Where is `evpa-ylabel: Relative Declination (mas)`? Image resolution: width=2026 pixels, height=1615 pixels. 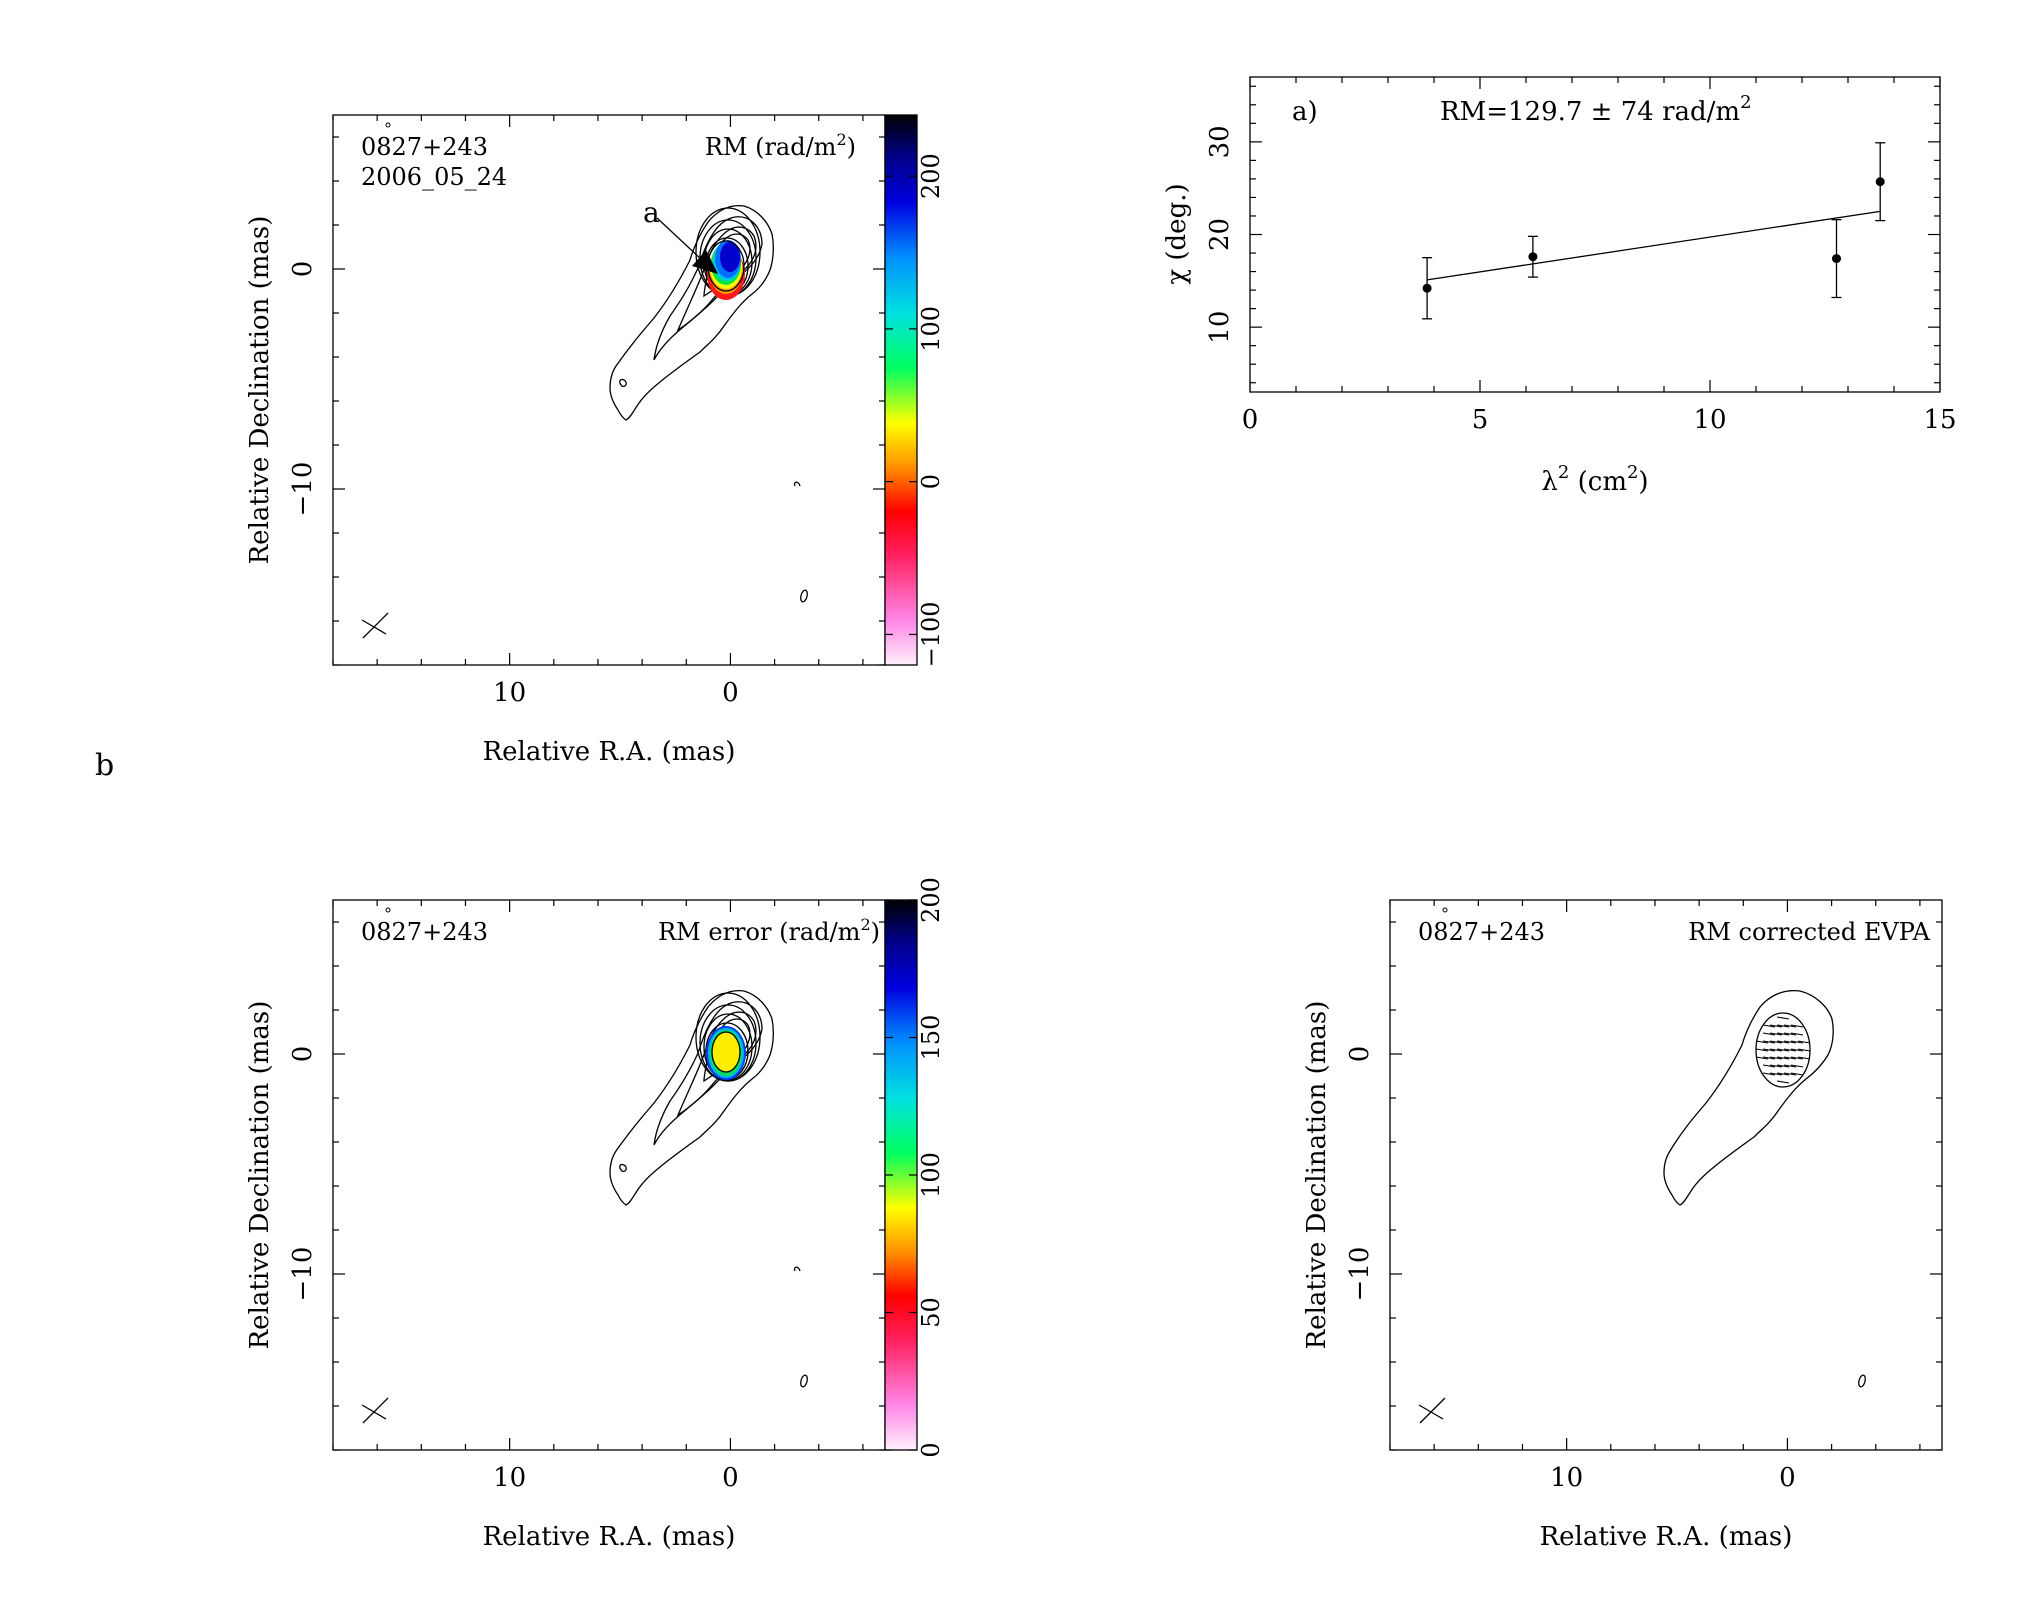
evpa-ylabel: Relative Declination (mas) is located at coordinates (1317, 1175).